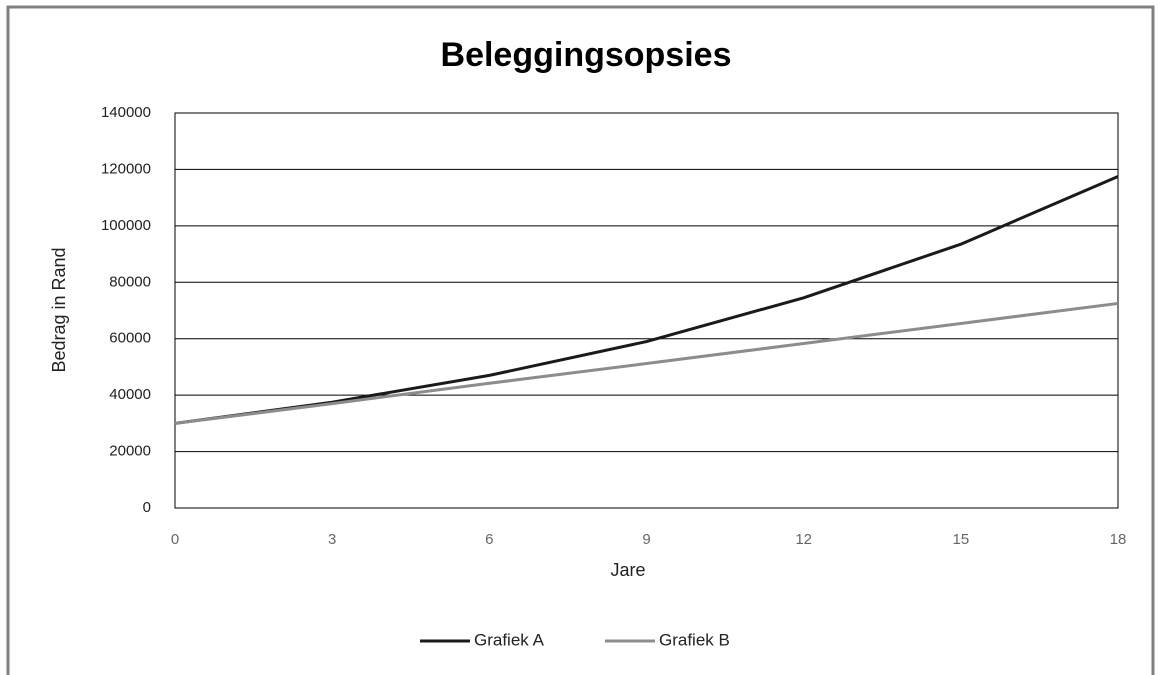 This screenshot has height=675, width=1159. What do you see at coordinates (130, 338) in the screenshot?
I see `y-tick-label: 60000` at bounding box center [130, 338].